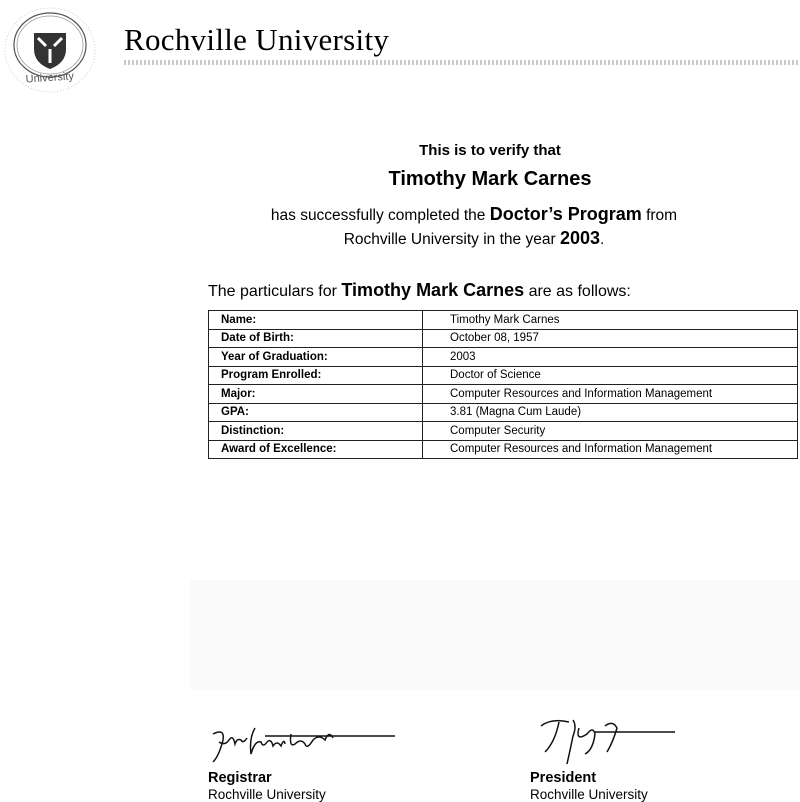 The width and height of the screenshot is (800, 802). Describe the element at coordinates (607, 742) in the screenshot. I see `president-signature` at that location.